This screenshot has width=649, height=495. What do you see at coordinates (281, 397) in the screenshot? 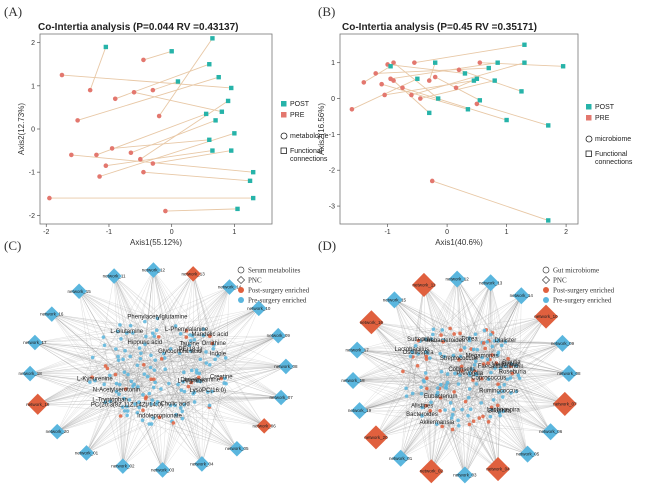
I see `network-node-label: network_07` at bounding box center [281, 397].